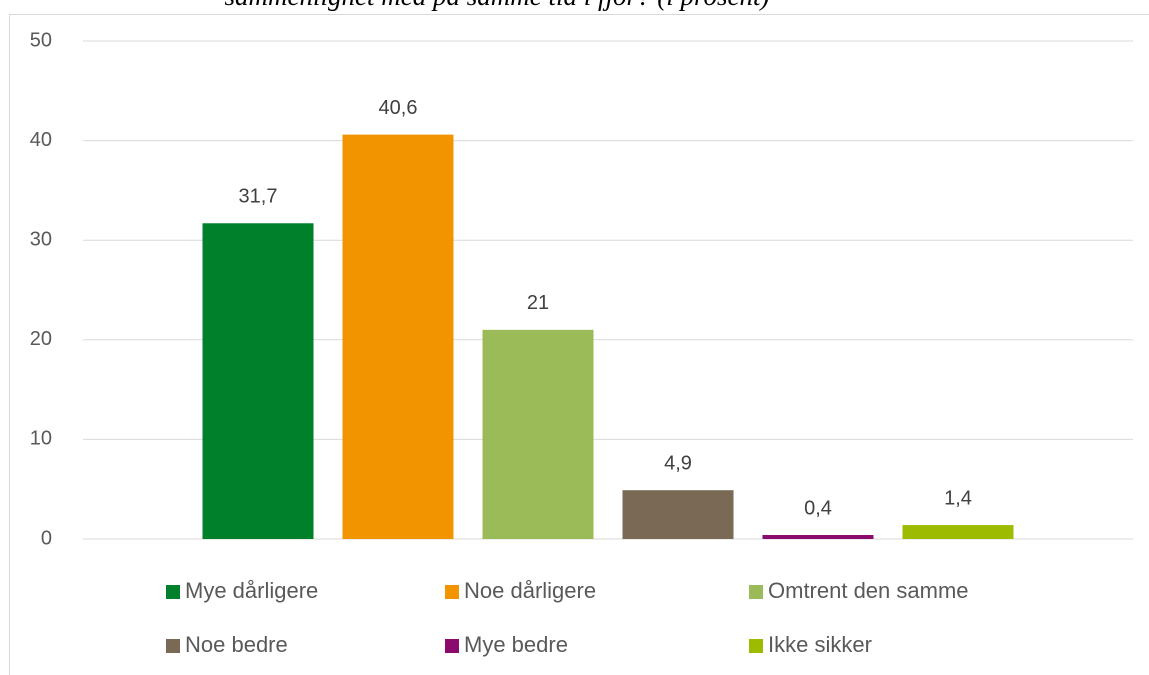  Describe the element at coordinates (958, 498) in the screenshot. I see `value-label: 1,4` at that location.